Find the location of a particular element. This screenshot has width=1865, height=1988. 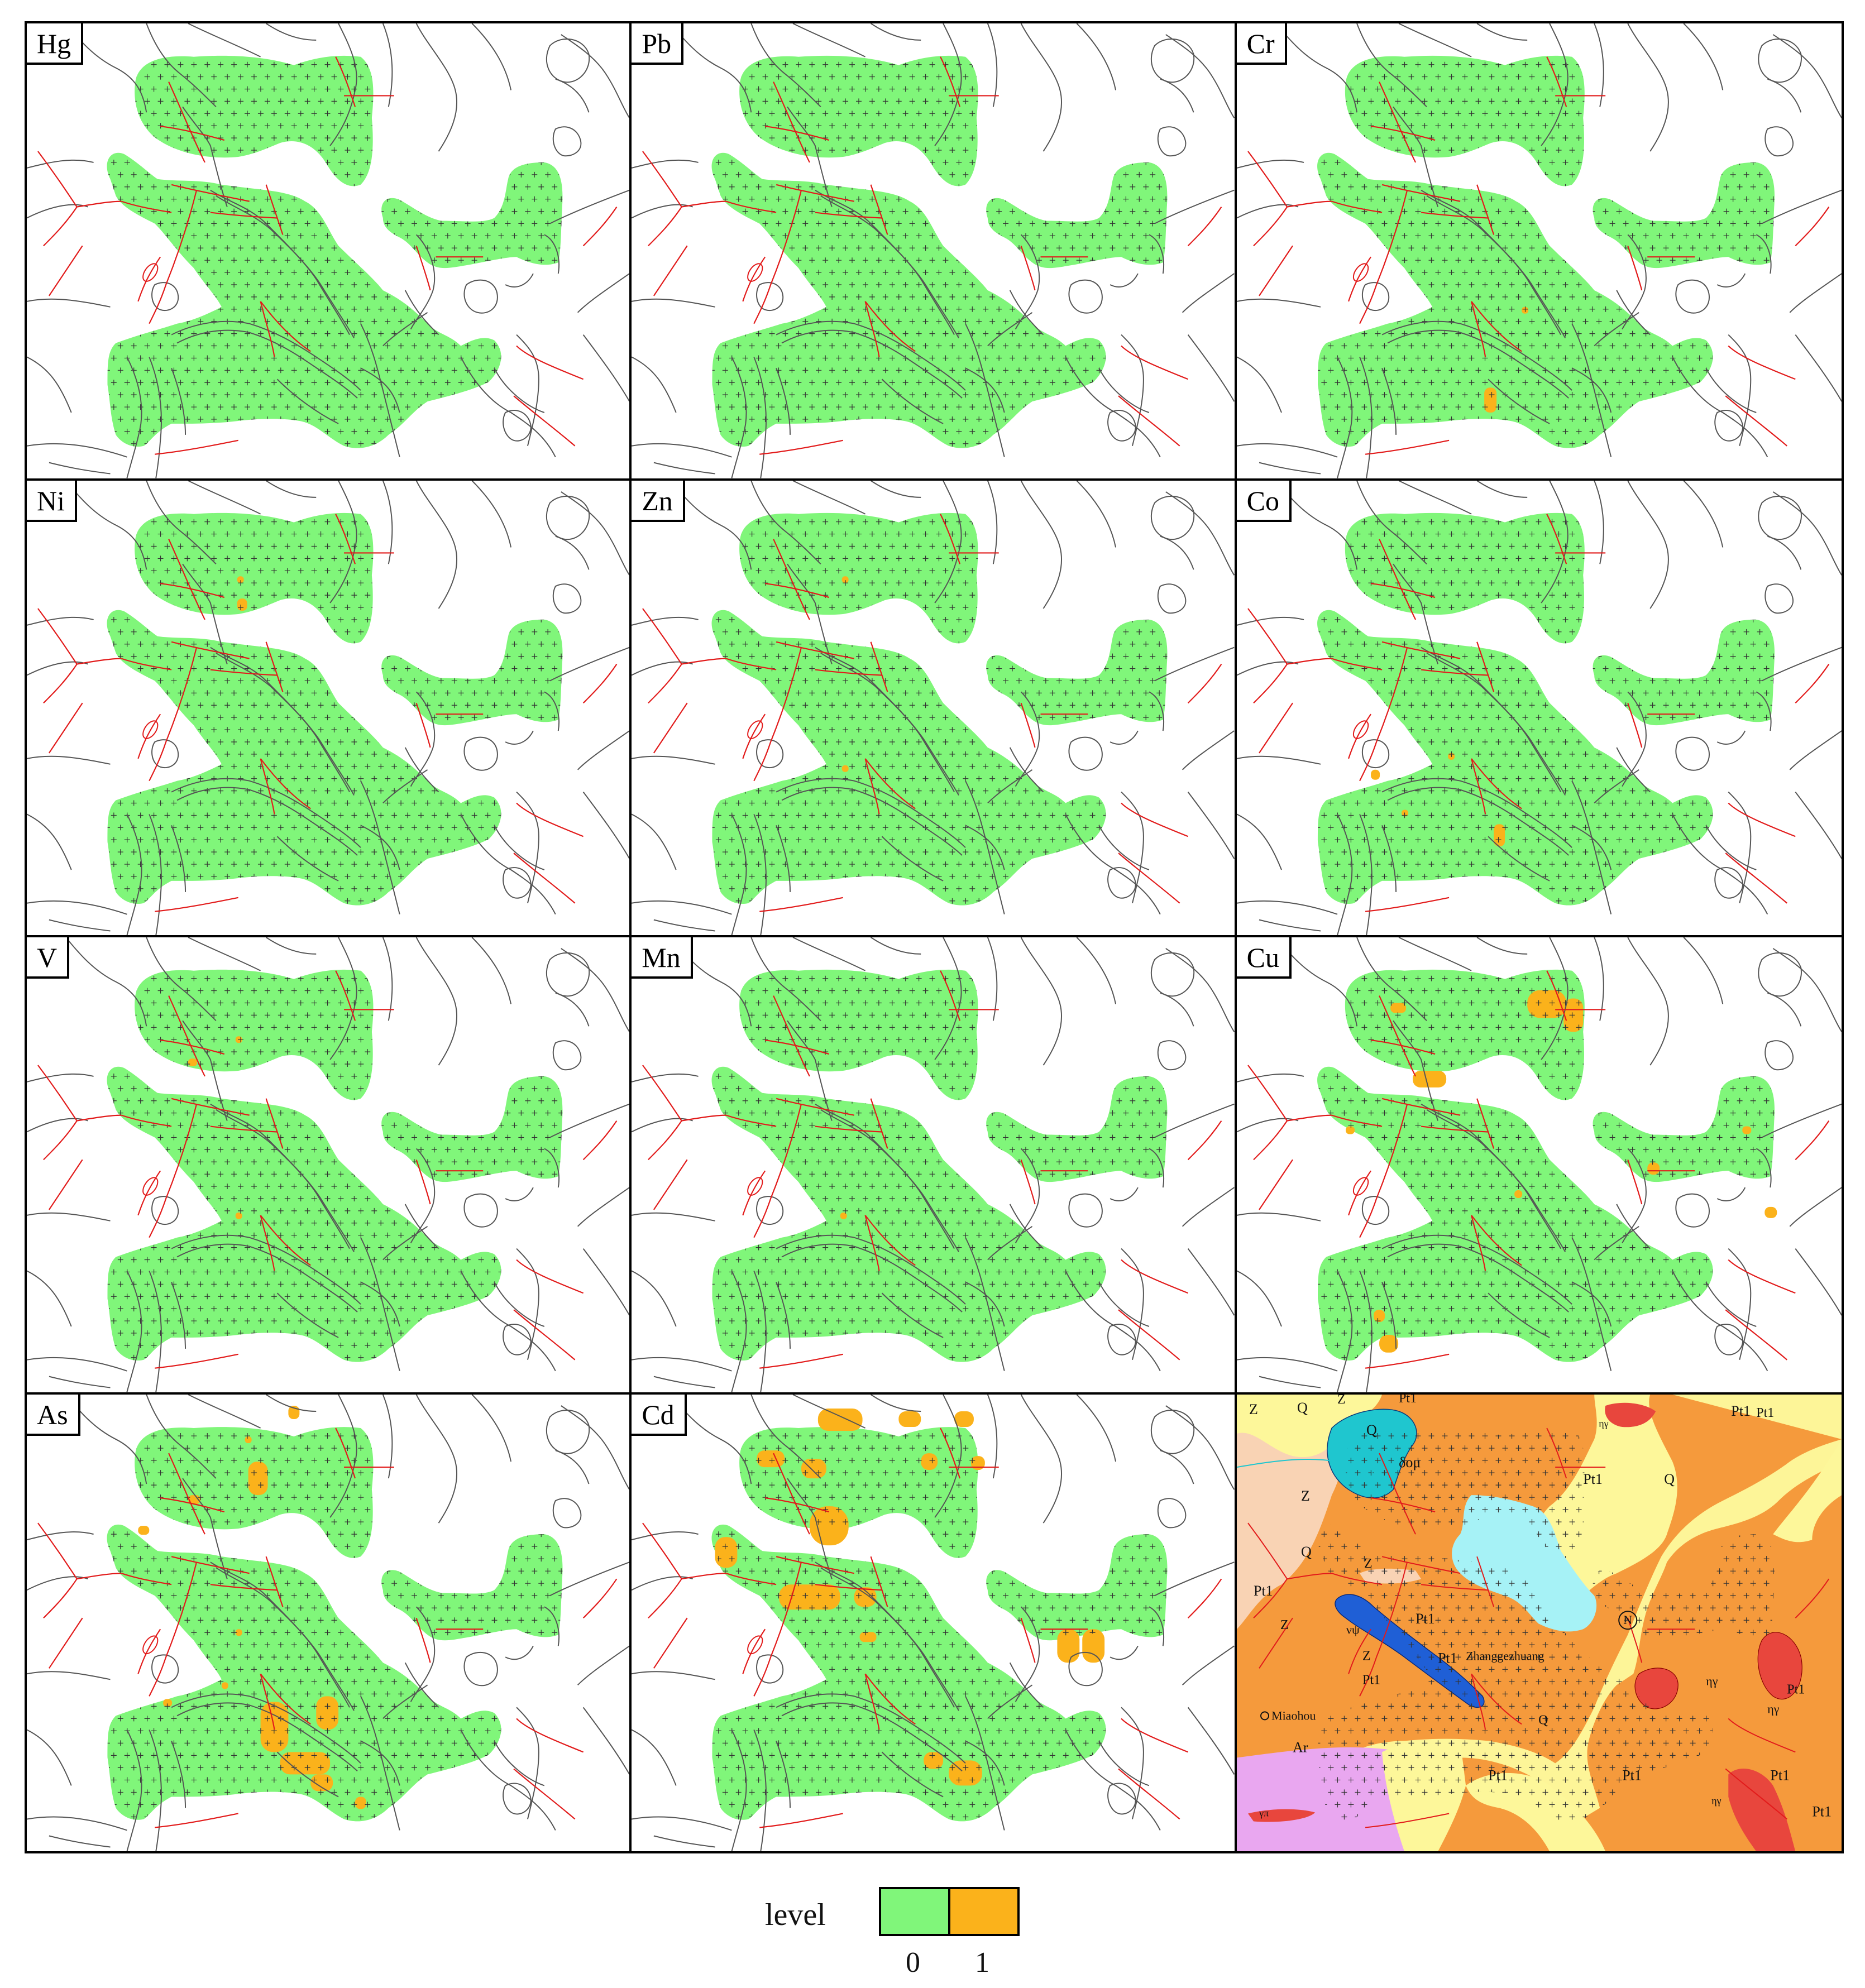

map-panel-zn: Zn is located at coordinates (935, 709).